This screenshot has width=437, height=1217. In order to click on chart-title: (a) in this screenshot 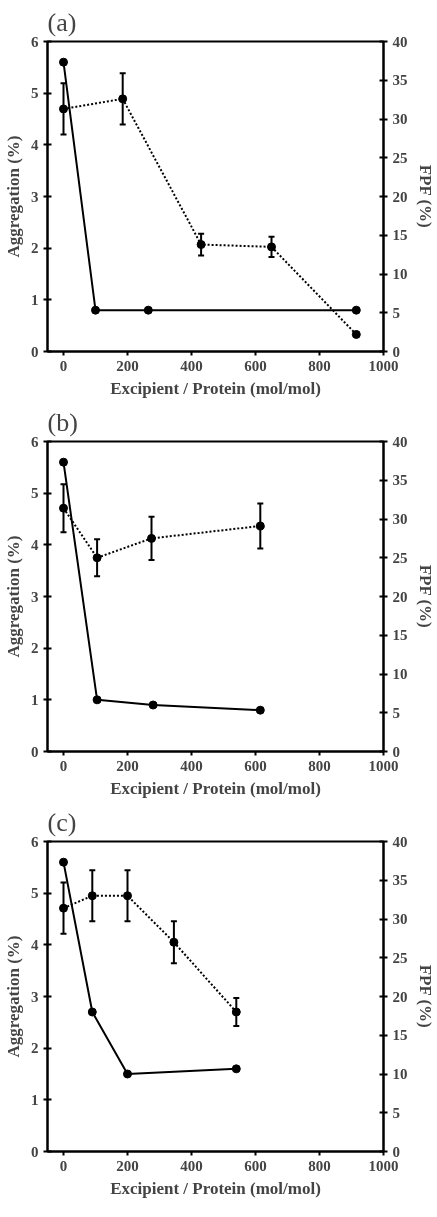, I will do `click(62, 22)`.